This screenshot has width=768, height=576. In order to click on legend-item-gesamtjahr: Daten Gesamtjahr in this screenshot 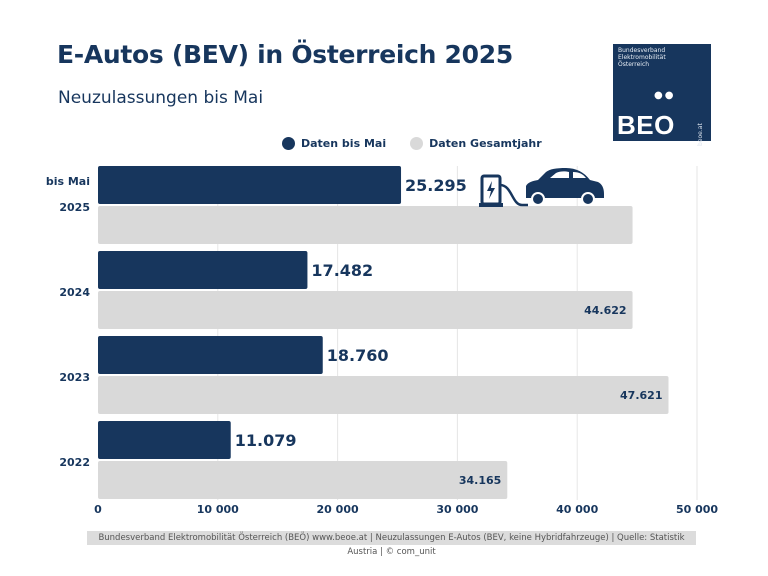, I will do `click(476, 143)`.